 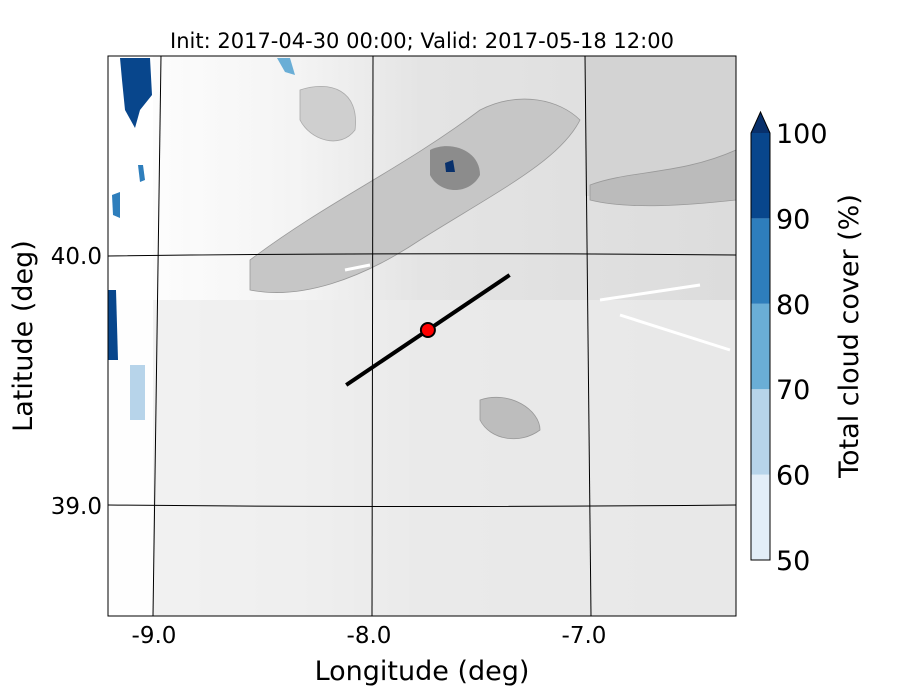 I want to click on colorbar-tick-label: 70, so click(x=793, y=390).